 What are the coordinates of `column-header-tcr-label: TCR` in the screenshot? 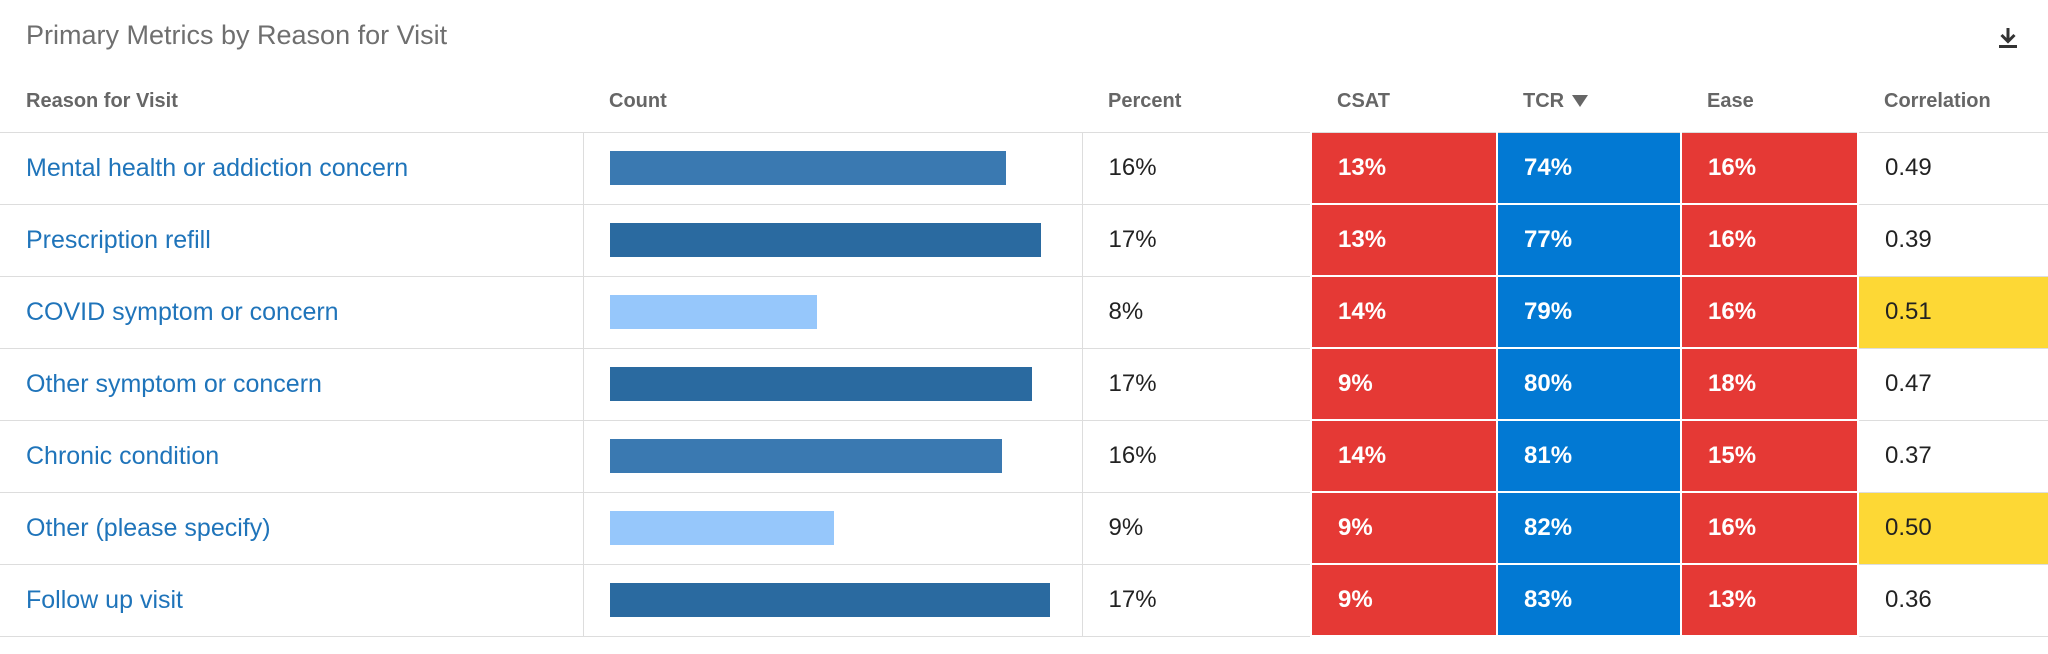 It's located at (1544, 100).